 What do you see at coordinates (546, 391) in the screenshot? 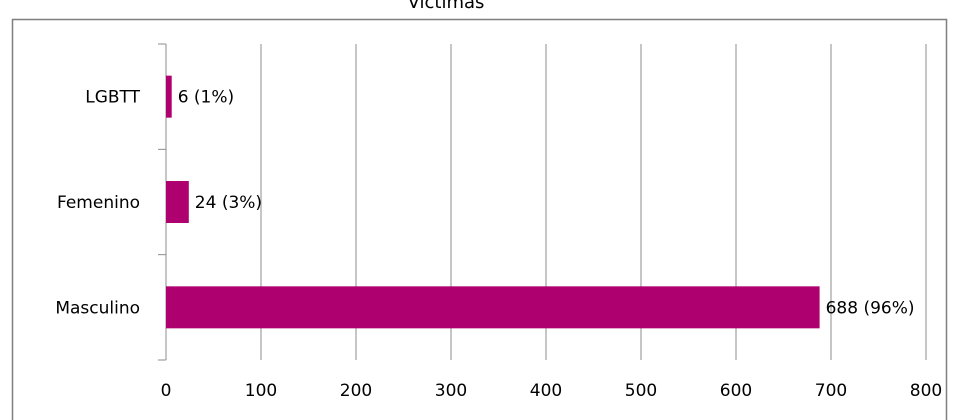
I see `x-tick-label: 400` at bounding box center [546, 391].